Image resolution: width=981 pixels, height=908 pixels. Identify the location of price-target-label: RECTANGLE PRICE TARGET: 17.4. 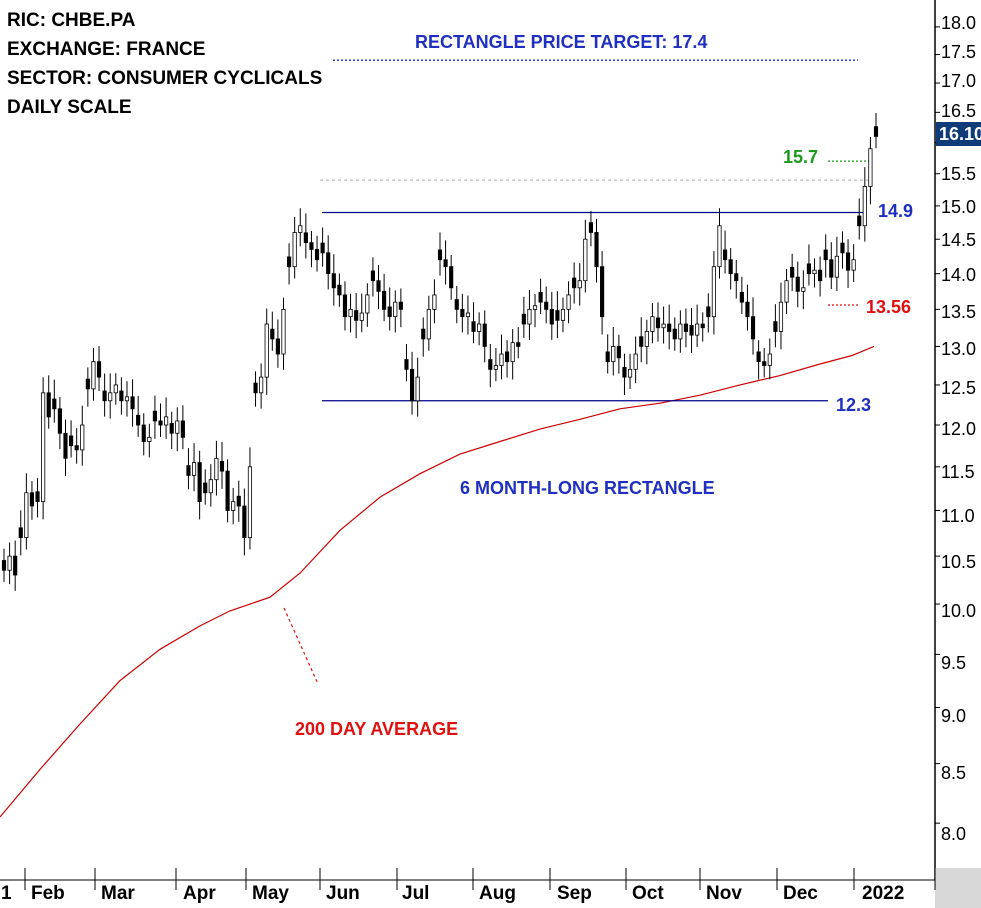
(561, 42).